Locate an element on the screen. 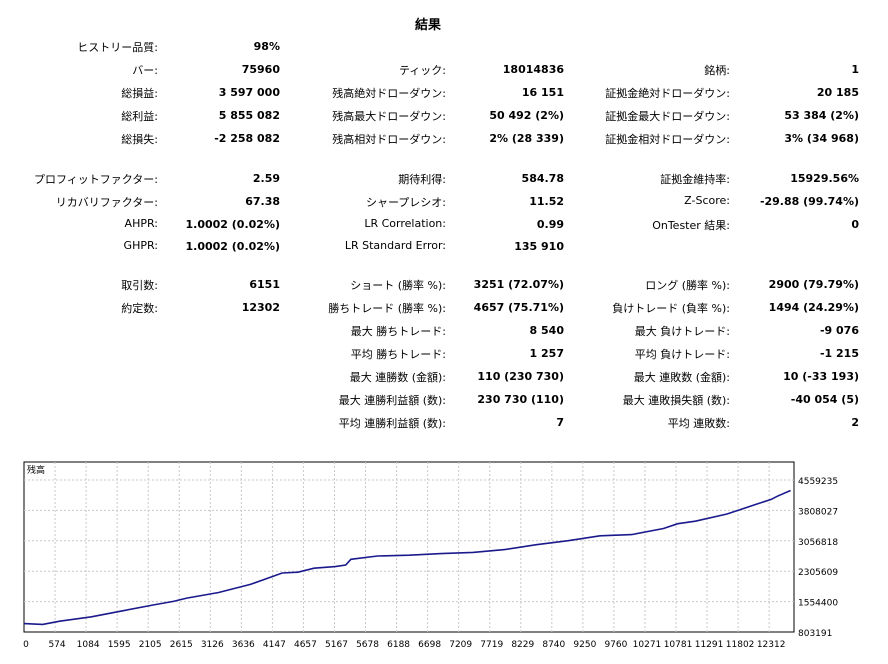  stat-value: 16 151 is located at coordinates (542, 92).